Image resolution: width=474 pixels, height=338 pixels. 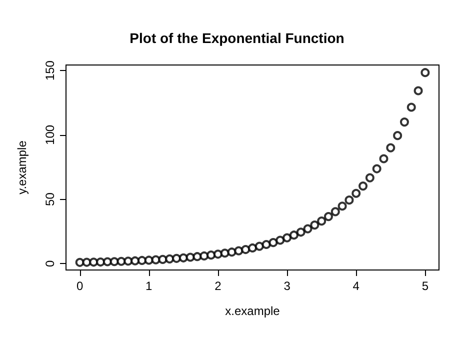 What do you see at coordinates (287, 286) in the screenshot?
I see `x-tick-label: 3` at bounding box center [287, 286].